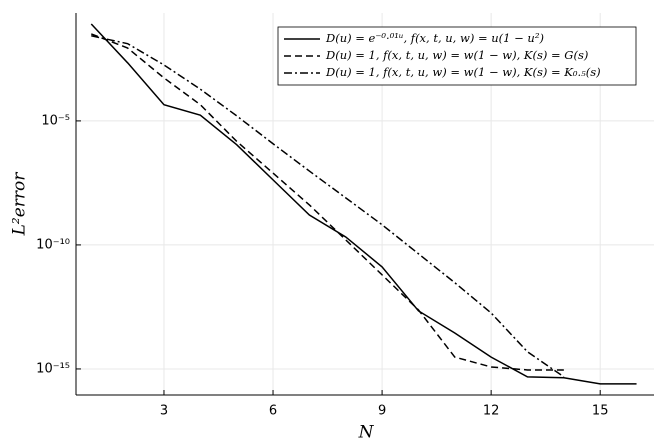  Describe the element at coordinates (55, 120) in the screenshot. I see `y-tick-label: 10⁻⁵` at that location.